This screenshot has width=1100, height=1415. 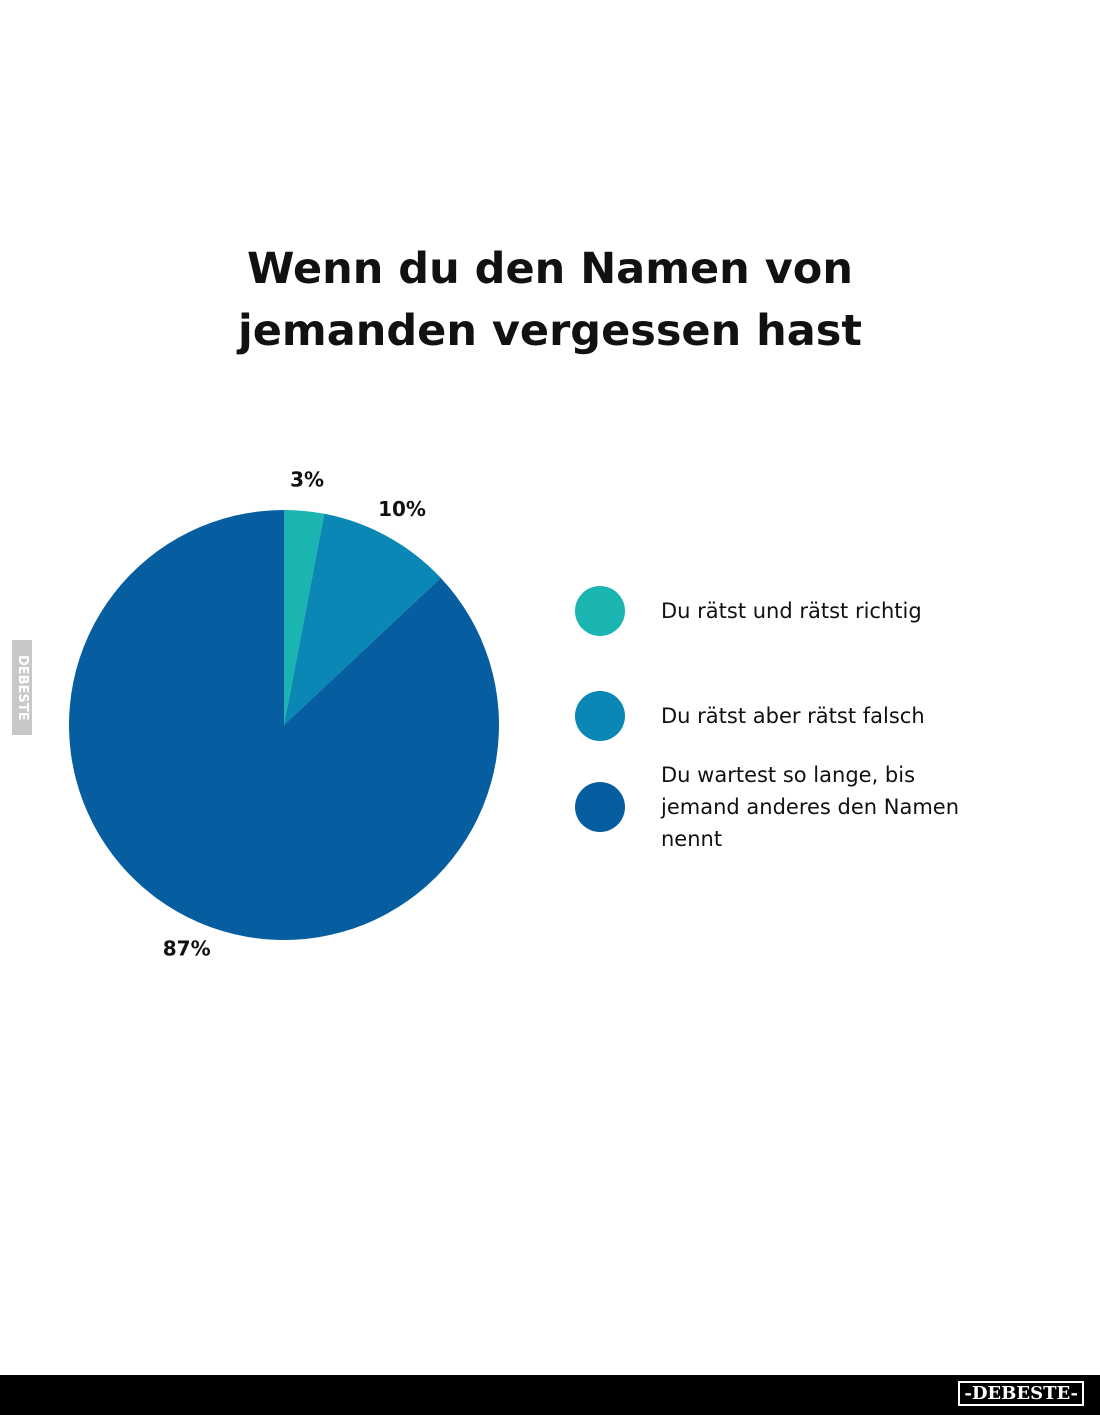 I want to click on data-label: 3%, so click(x=307, y=480).